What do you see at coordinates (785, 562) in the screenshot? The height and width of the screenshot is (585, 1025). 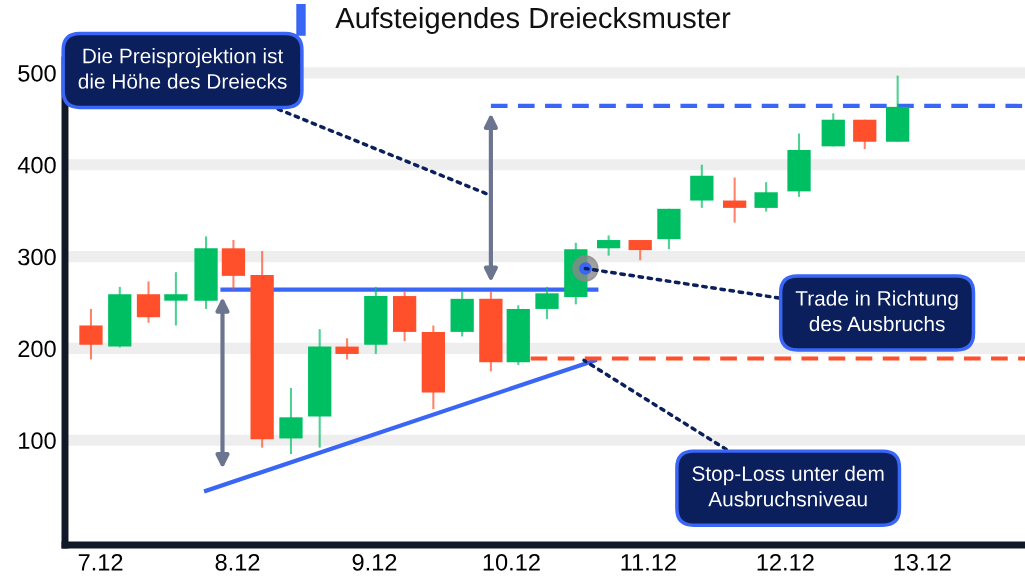 I see `x-tick-label: 12.12` at bounding box center [785, 562].